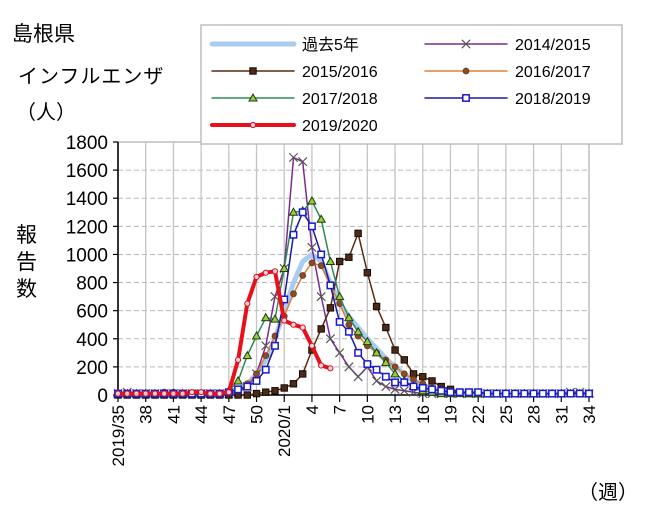 The height and width of the screenshot is (520, 650). I want to click on legend-item: 2015/2016, so click(294, 72).